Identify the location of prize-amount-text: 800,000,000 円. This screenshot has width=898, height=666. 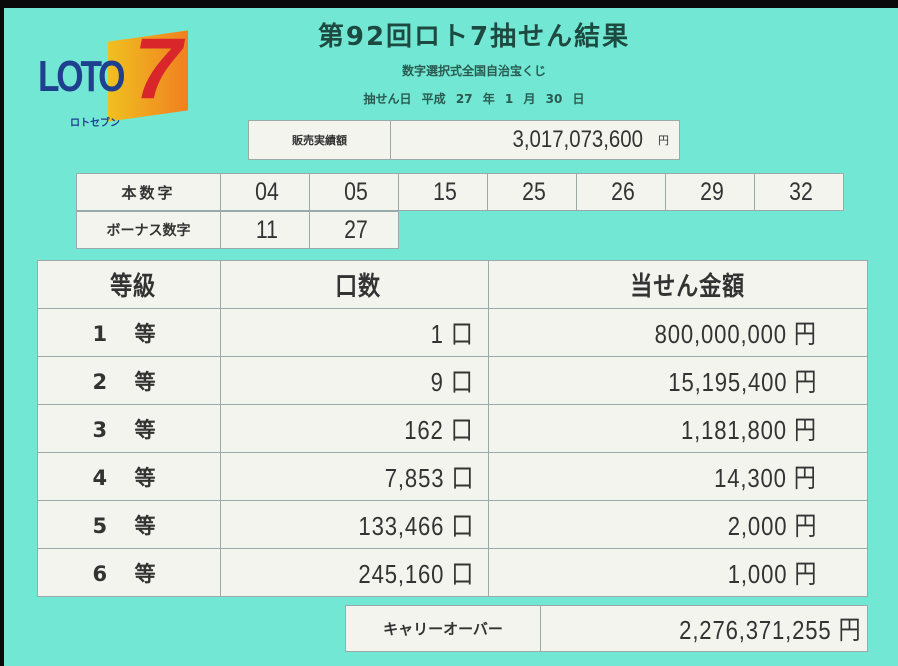
(735, 334).